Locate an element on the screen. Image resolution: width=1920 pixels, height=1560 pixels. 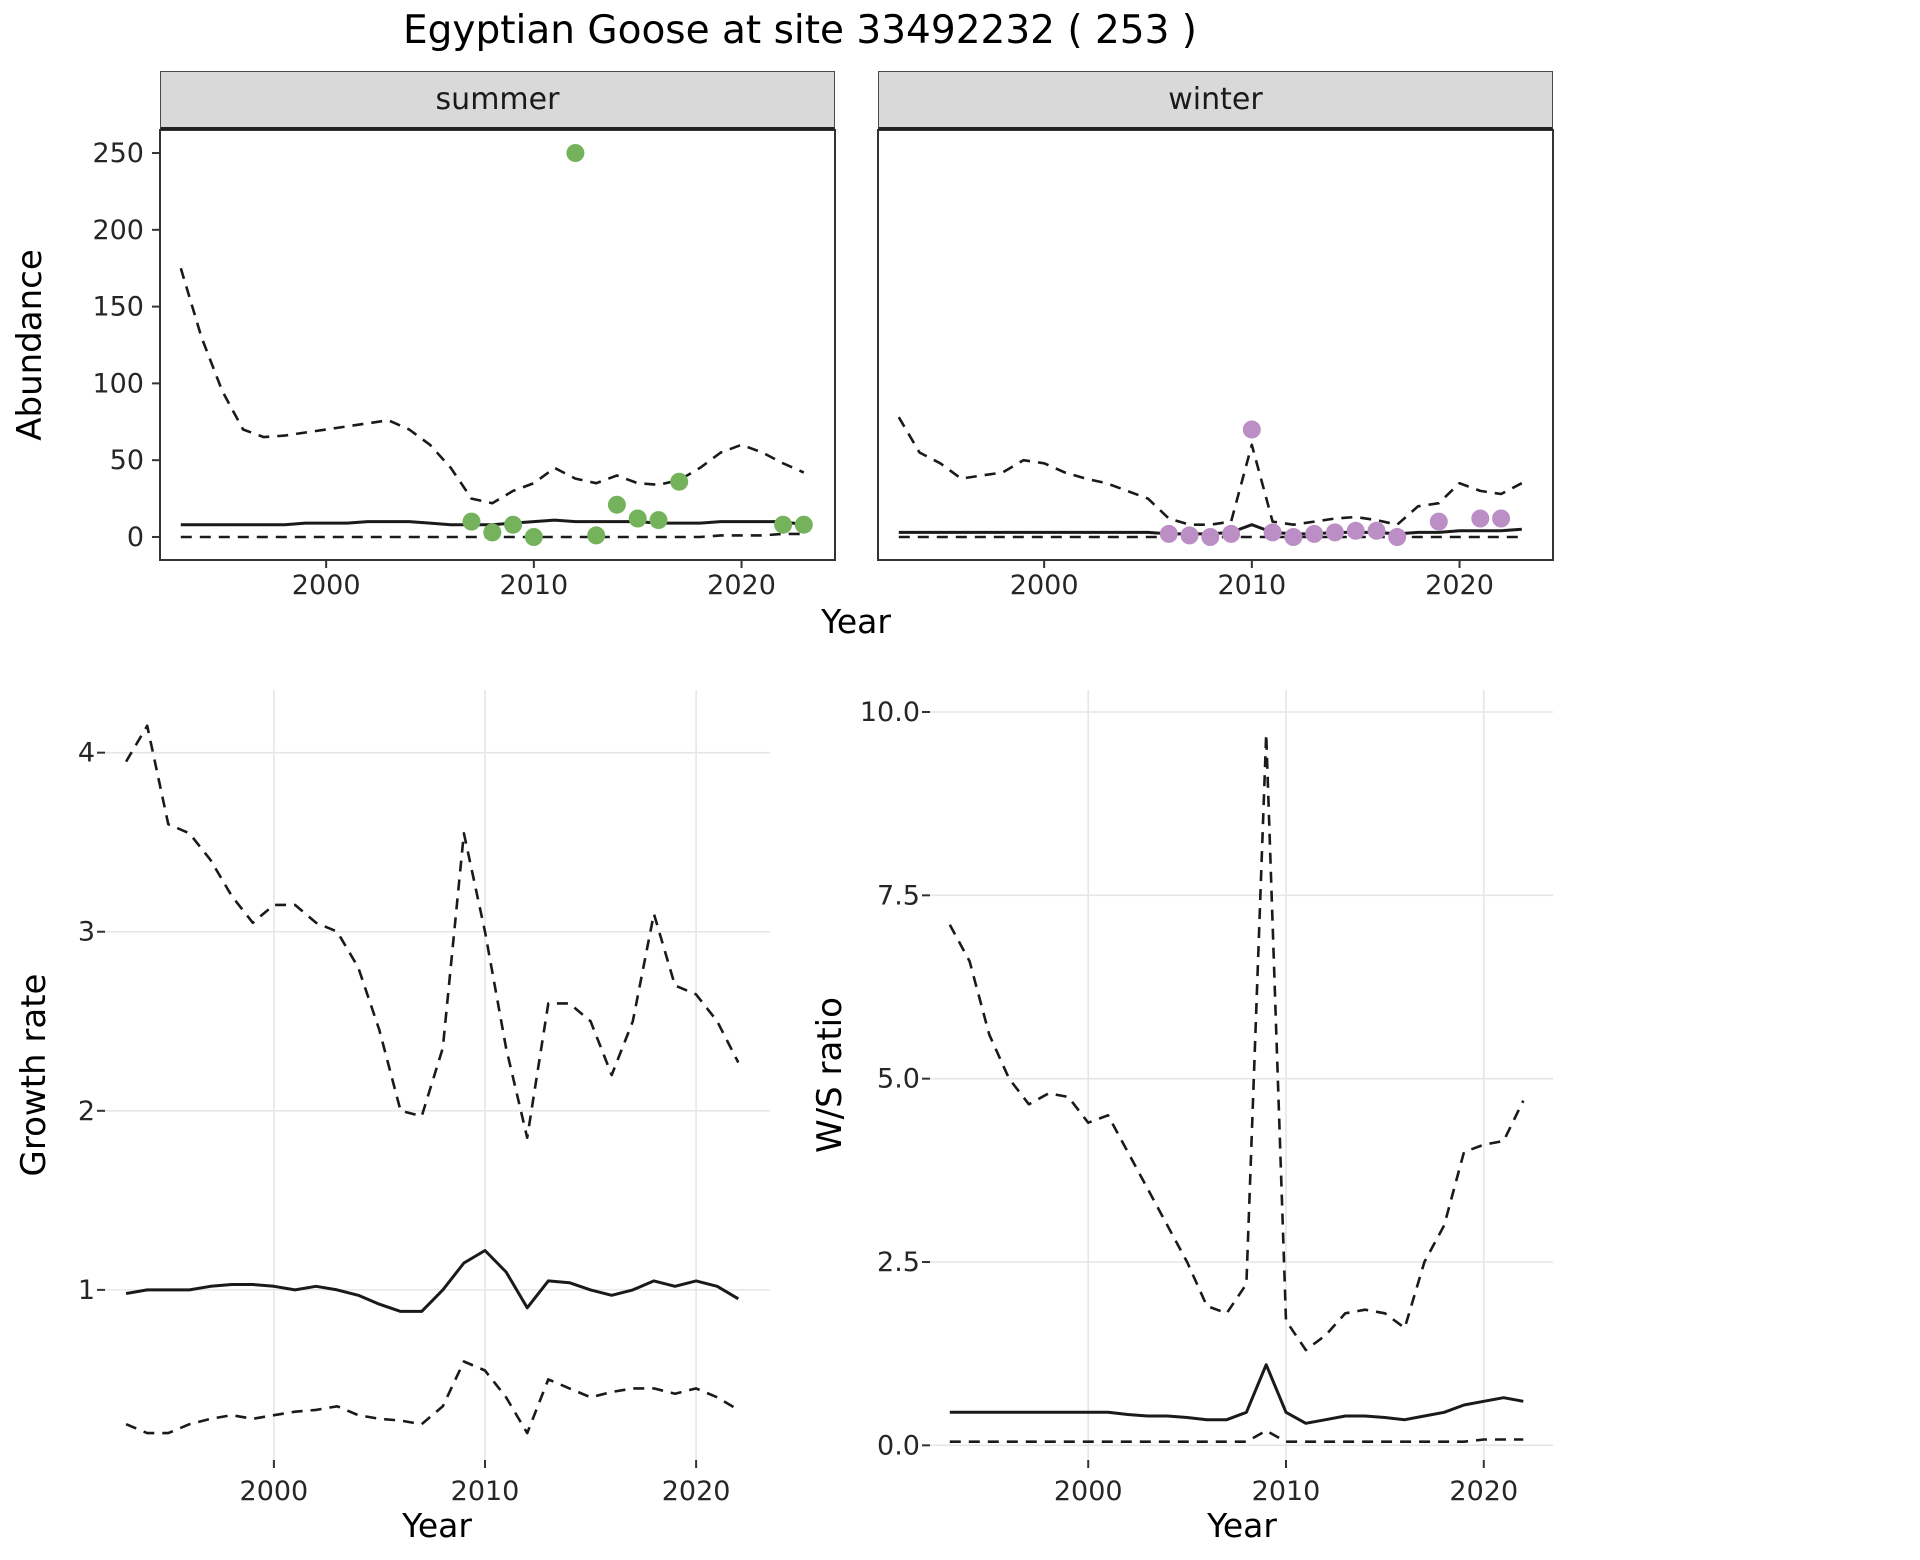
growth_rate-median-line is located at coordinates (432, 1281).